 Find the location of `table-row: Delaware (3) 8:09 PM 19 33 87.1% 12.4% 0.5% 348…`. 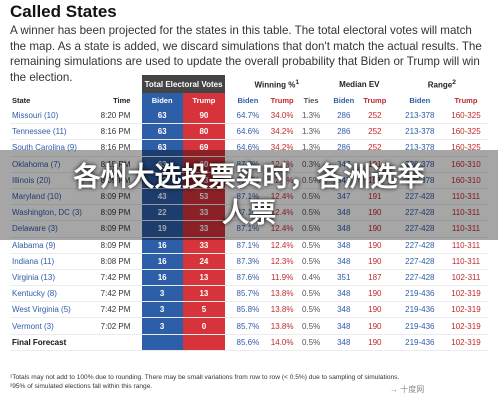

table-row: Delaware (3) 8:09 PM 19 33 87.1% 12.4% 0.5% 348… is located at coordinates (249, 229).